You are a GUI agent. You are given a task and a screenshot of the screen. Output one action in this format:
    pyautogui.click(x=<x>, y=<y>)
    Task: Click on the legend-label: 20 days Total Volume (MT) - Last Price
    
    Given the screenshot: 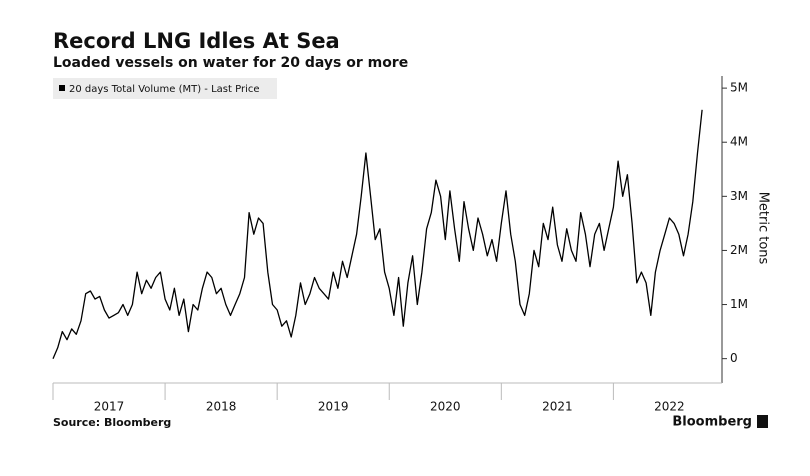 What is the action you would take?
    pyautogui.click(x=164, y=89)
    